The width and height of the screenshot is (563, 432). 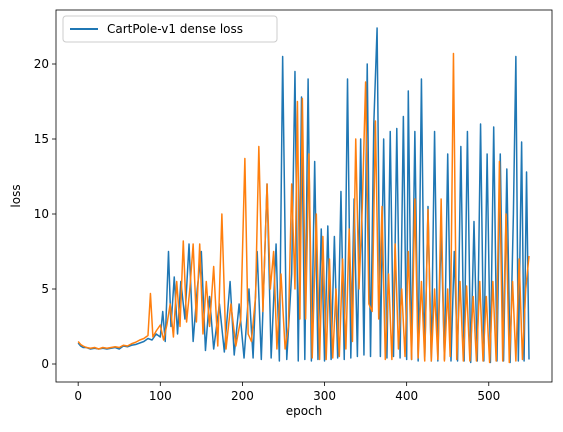 What do you see at coordinates (324, 396) in the screenshot?
I see `x-tick-label: 300` at bounding box center [324, 396].